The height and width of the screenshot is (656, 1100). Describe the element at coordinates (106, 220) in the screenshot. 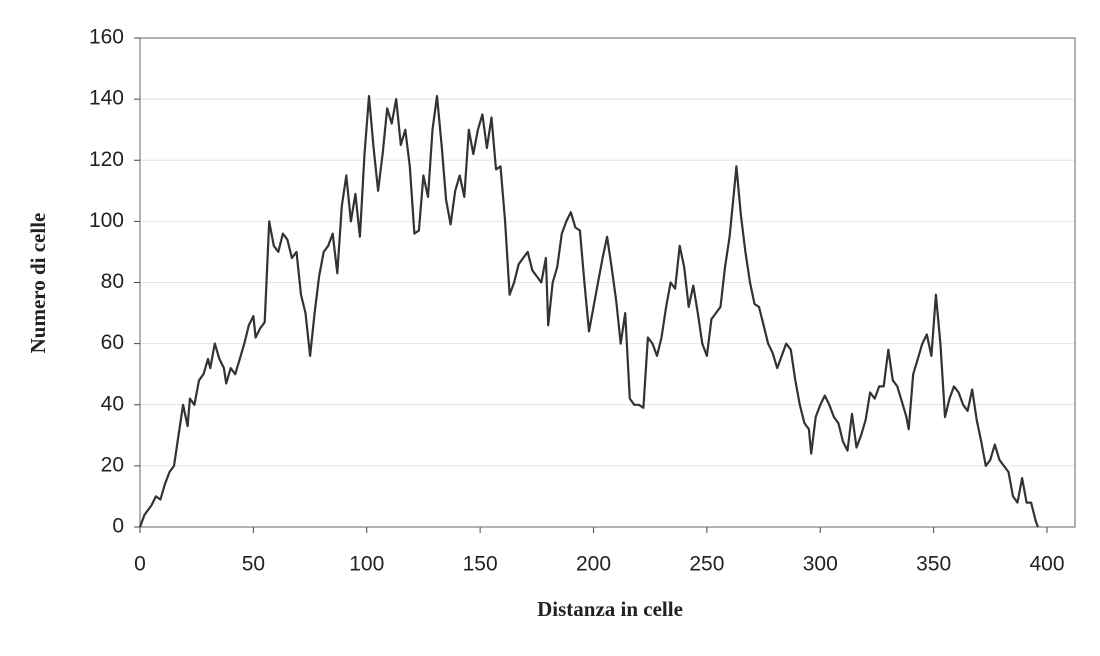

I see `y-tick-label: 100` at that location.